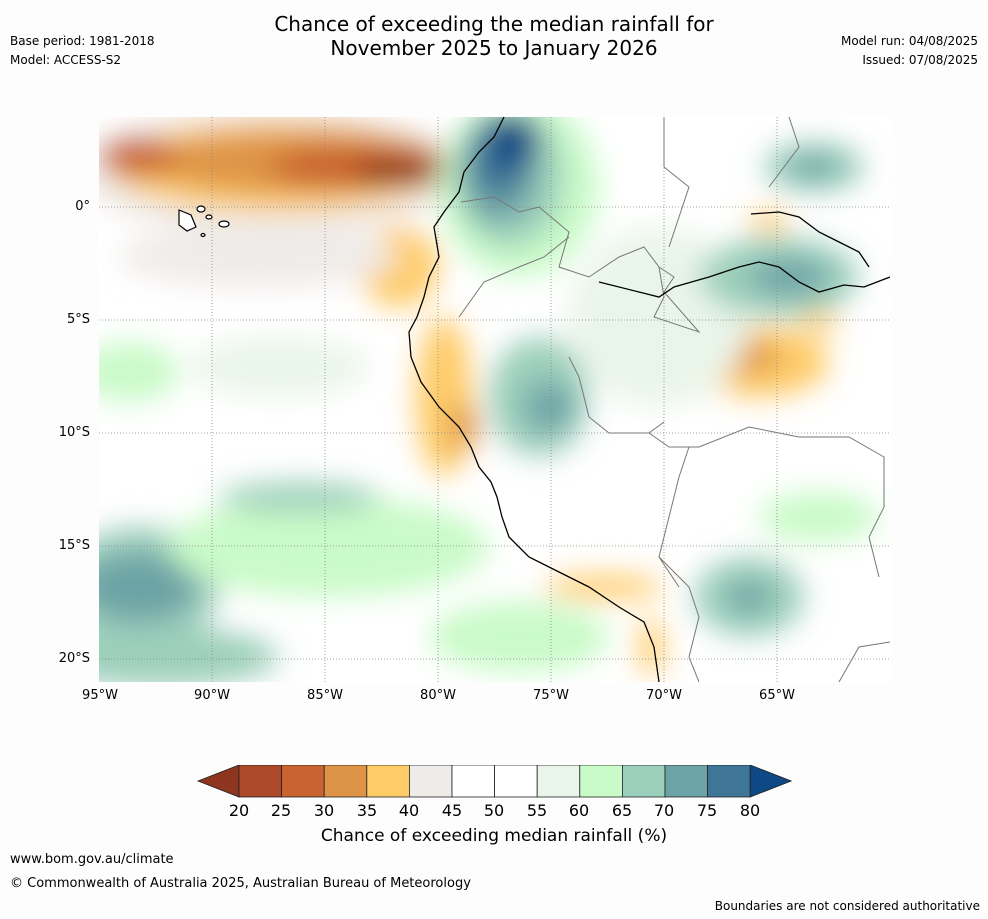 This screenshot has width=988, height=919. What do you see at coordinates (494, 810) in the screenshot?
I see `colorbar-tick: 50` at bounding box center [494, 810].